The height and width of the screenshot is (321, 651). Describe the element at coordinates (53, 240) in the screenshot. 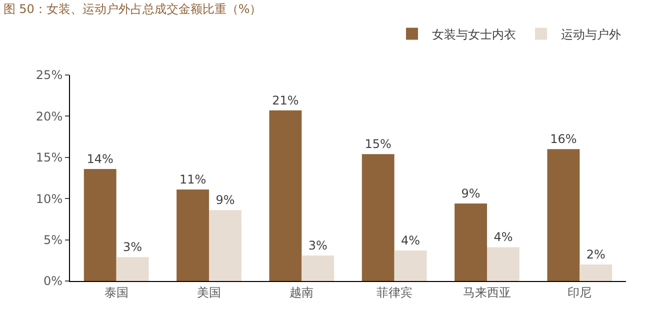

I see `y-tick-label: 5%` at that location.